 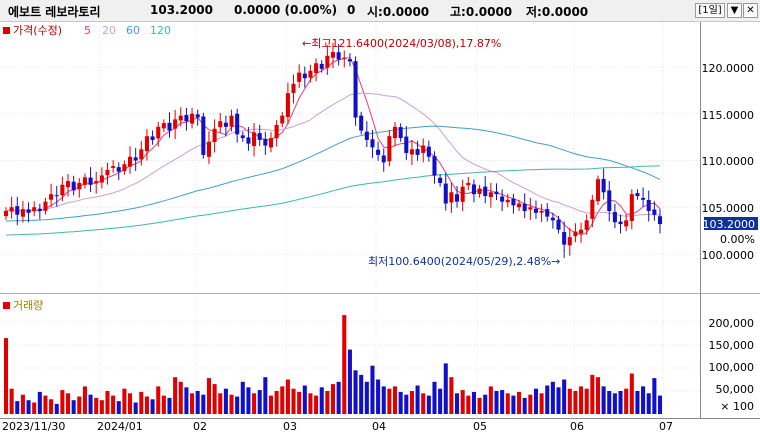 What do you see at coordinates (734, 10) in the screenshot?
I see `minimize-icon: ▼` at bounding box center [734, 10].